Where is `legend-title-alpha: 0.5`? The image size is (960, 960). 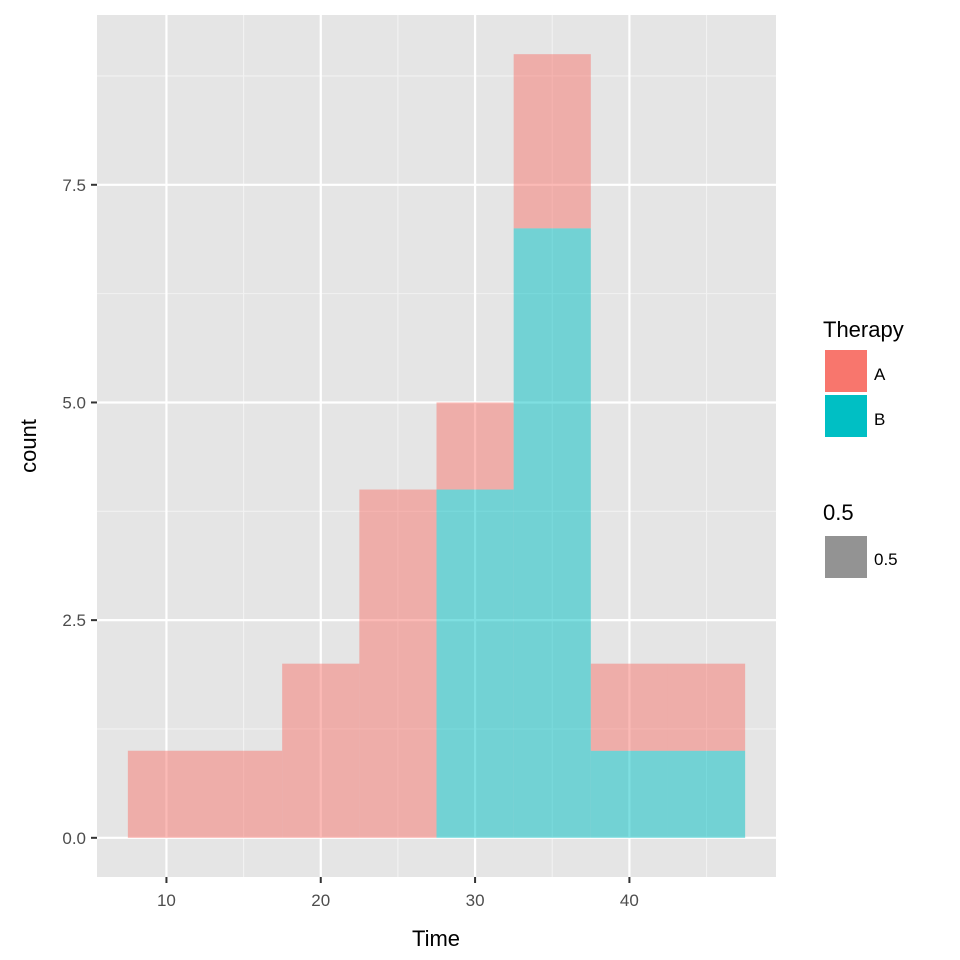 legend-title-alpha: 0.5 is located at coordinates (838, 512).